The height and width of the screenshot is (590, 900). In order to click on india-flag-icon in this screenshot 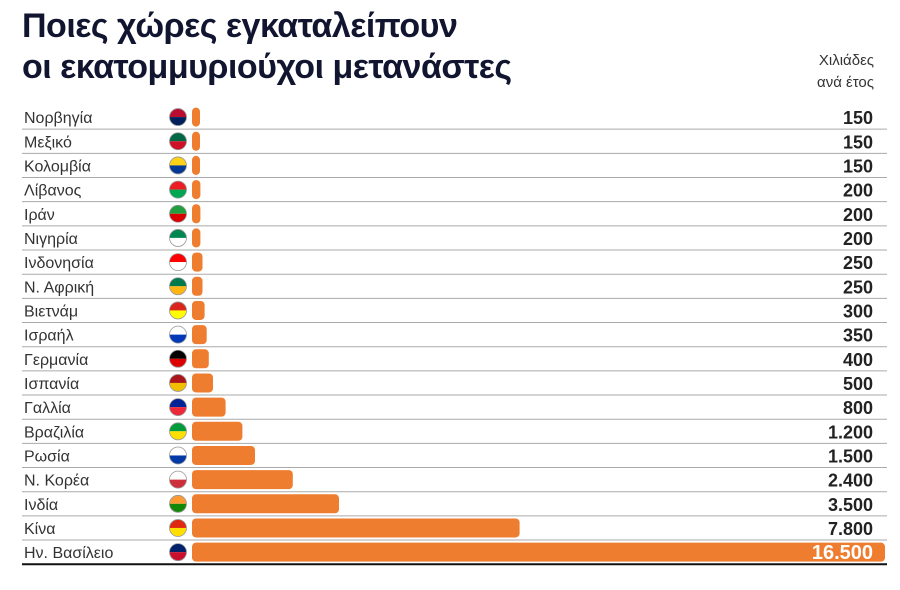, I will do `click(178, 503)`.